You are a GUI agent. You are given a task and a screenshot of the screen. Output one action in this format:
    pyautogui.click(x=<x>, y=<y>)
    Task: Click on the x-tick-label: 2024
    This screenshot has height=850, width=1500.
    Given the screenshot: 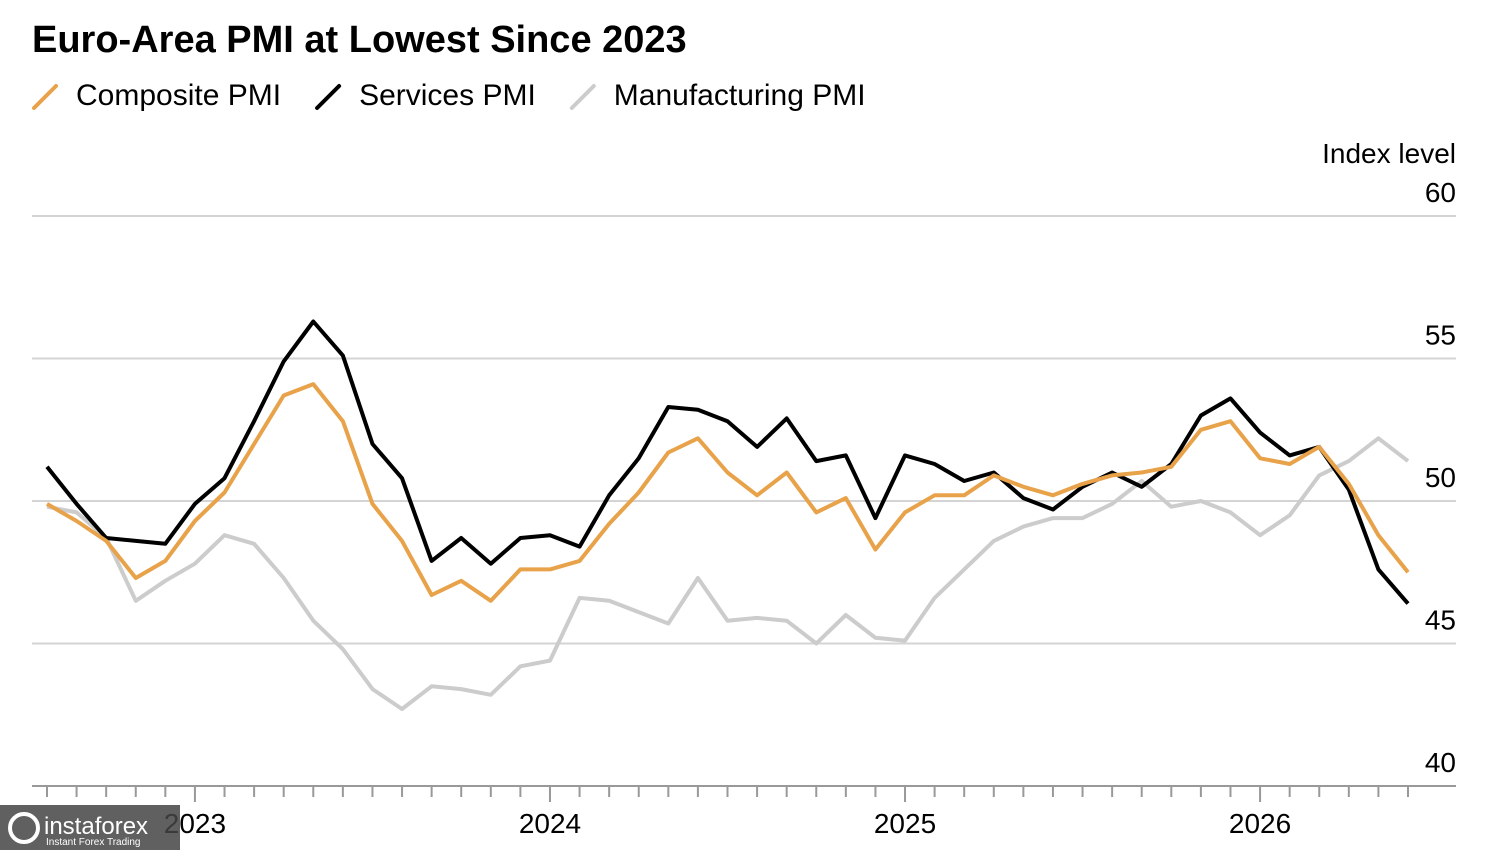 What is the action you would take?
    pyautogui.click(x=550, y=823)
    